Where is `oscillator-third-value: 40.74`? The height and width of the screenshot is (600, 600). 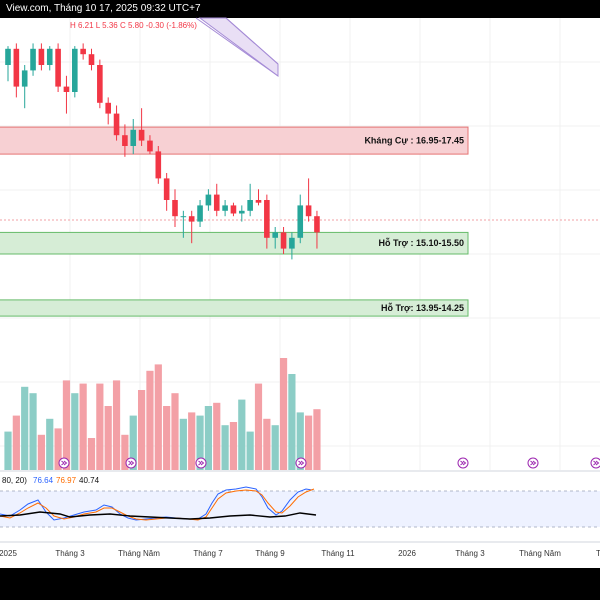 oscillator-third-value: 40.74 is located at coordinates (89, 480).